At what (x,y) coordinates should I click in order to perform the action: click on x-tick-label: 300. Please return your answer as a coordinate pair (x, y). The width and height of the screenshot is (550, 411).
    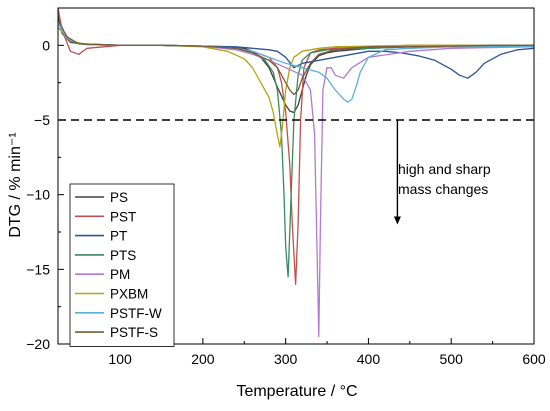
    Looking at the image, I should click on (286, 359).